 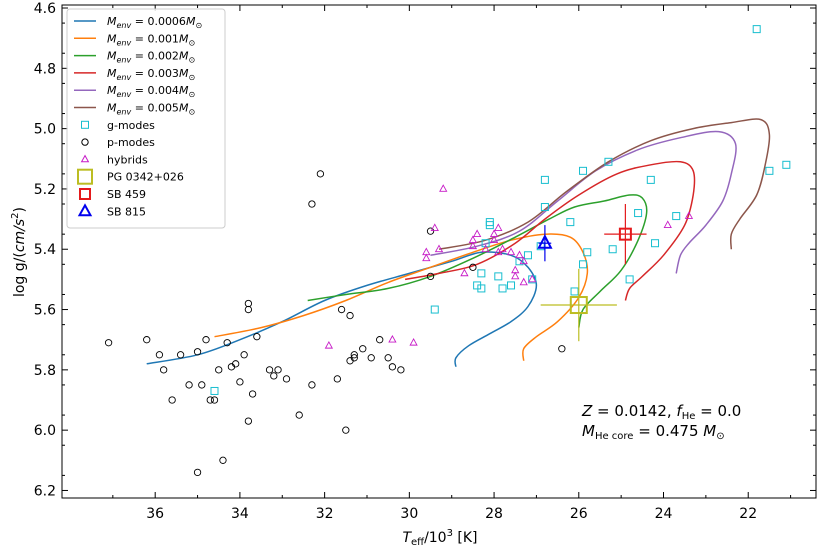 I want to click on legend-label-track-5: Menv = 0.004M⊙, so click(x=151, y=91).